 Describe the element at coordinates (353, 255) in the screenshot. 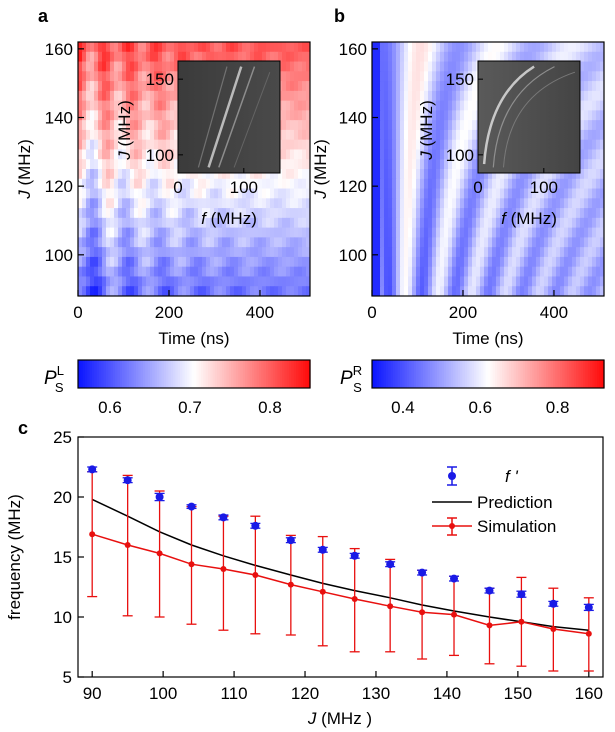

I see `y-tick-label: 100` at that location.